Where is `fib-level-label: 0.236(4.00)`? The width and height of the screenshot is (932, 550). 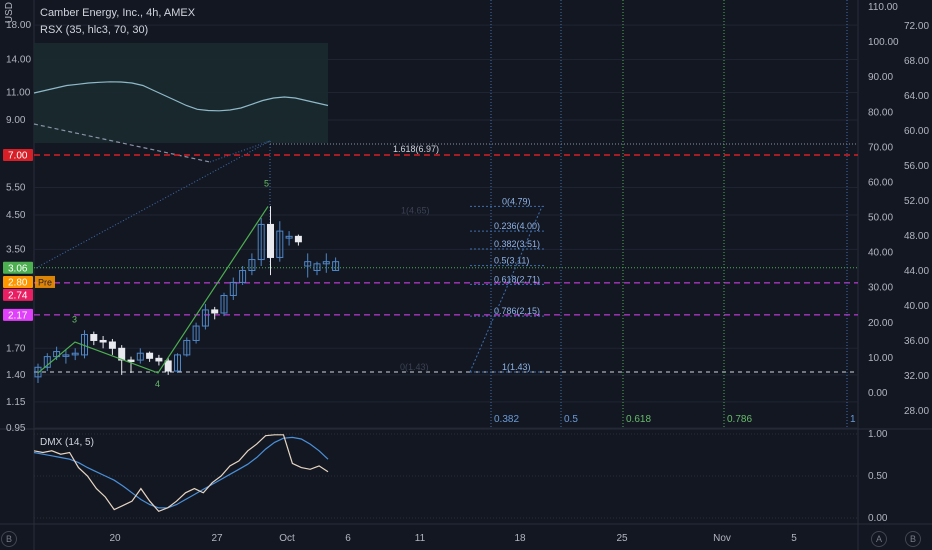
fib-level-label: 0.236(4.00) is located at coordinates (517, 226).